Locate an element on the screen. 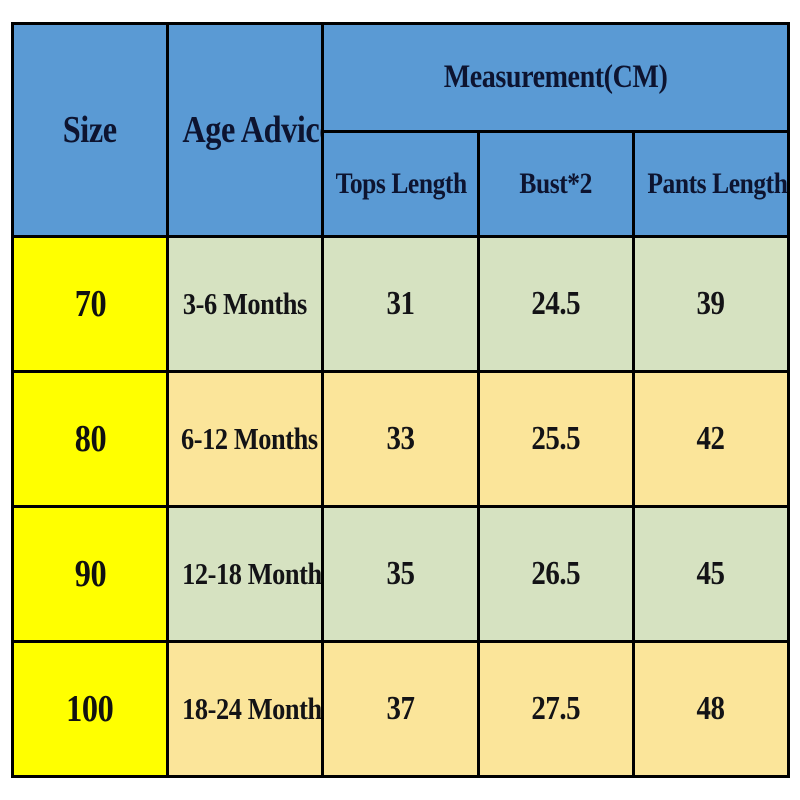  cell-pants-length: 39 is located at coordinates (711, 304).